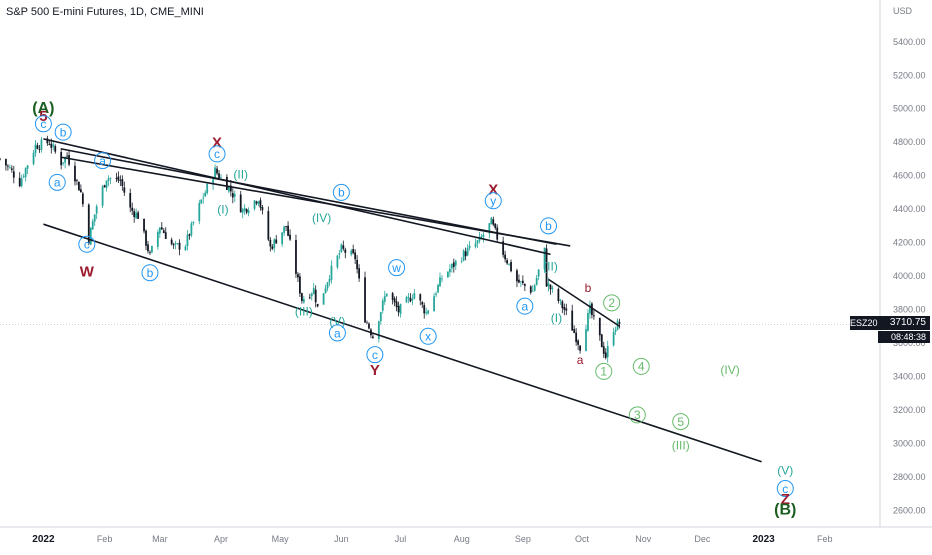 Image resolution: width=932 pixels, height=555 pixels. Describe the element at coordinates (641, 367) in the screenshot. I see `wave-label: 4` at that location.